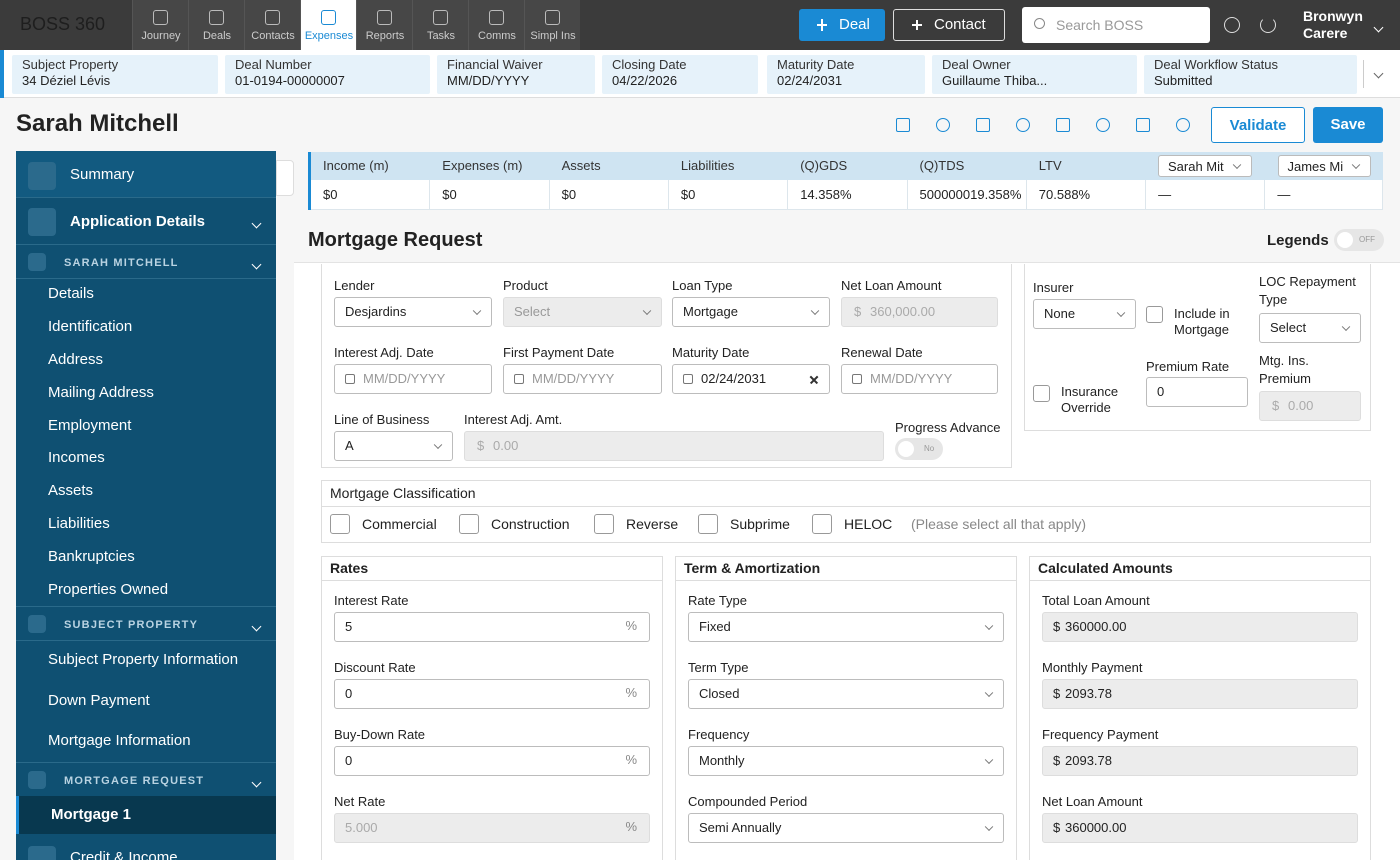  Describe the element at coordinates (349, 568) in the screenshot. I see `panel-title: Rates` at that location.